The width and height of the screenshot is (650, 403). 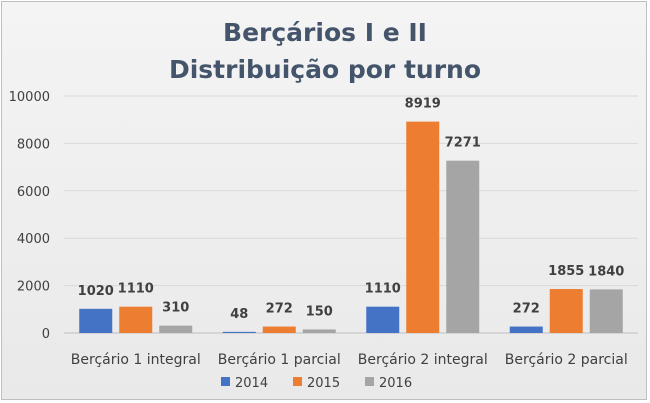 I want to click on y-tick-label: 4000, so click(x=33, y=239).